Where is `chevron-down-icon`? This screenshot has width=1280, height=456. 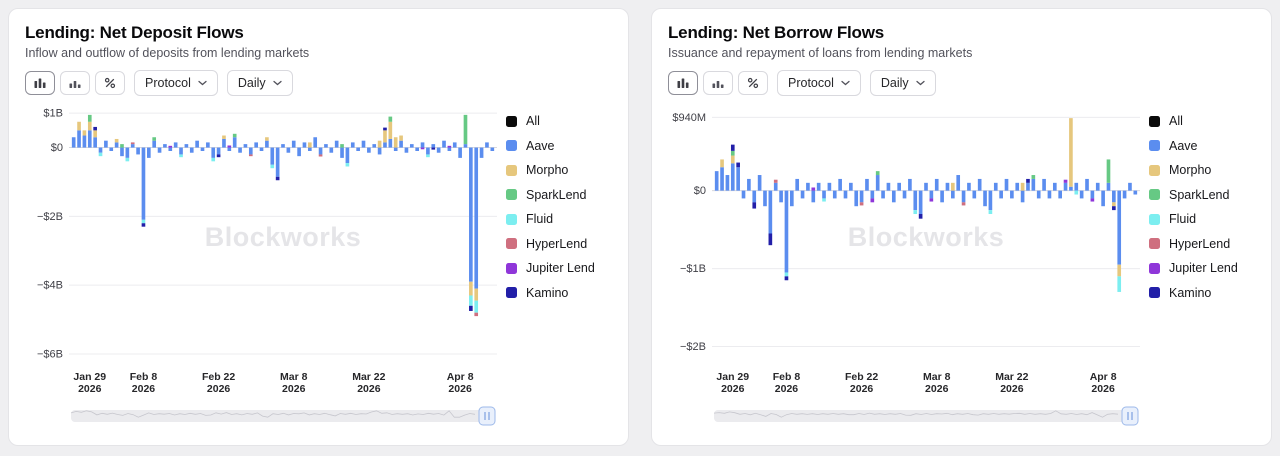 chevron-down-icon is located at coordinates (202, 83).